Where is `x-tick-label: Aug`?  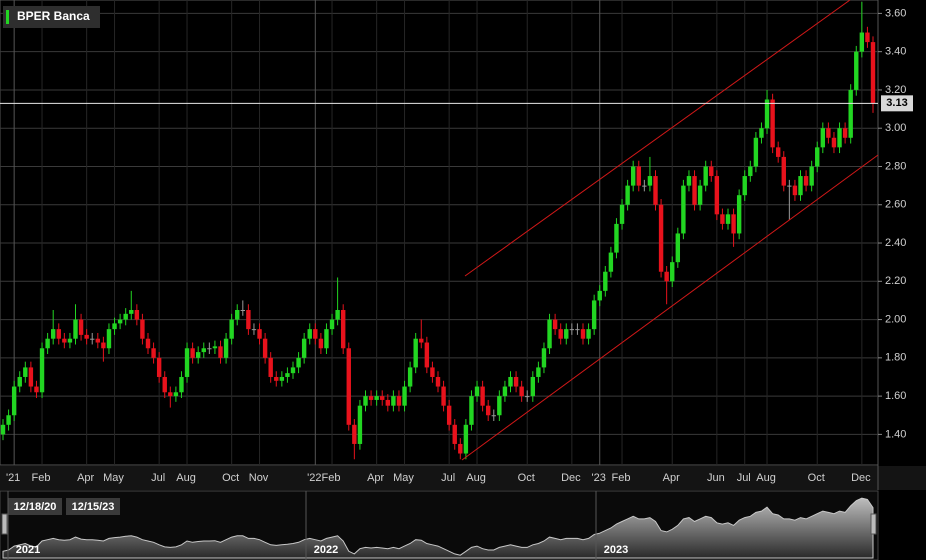 x-tick-label: Aug is located at coordinates (186, 478).